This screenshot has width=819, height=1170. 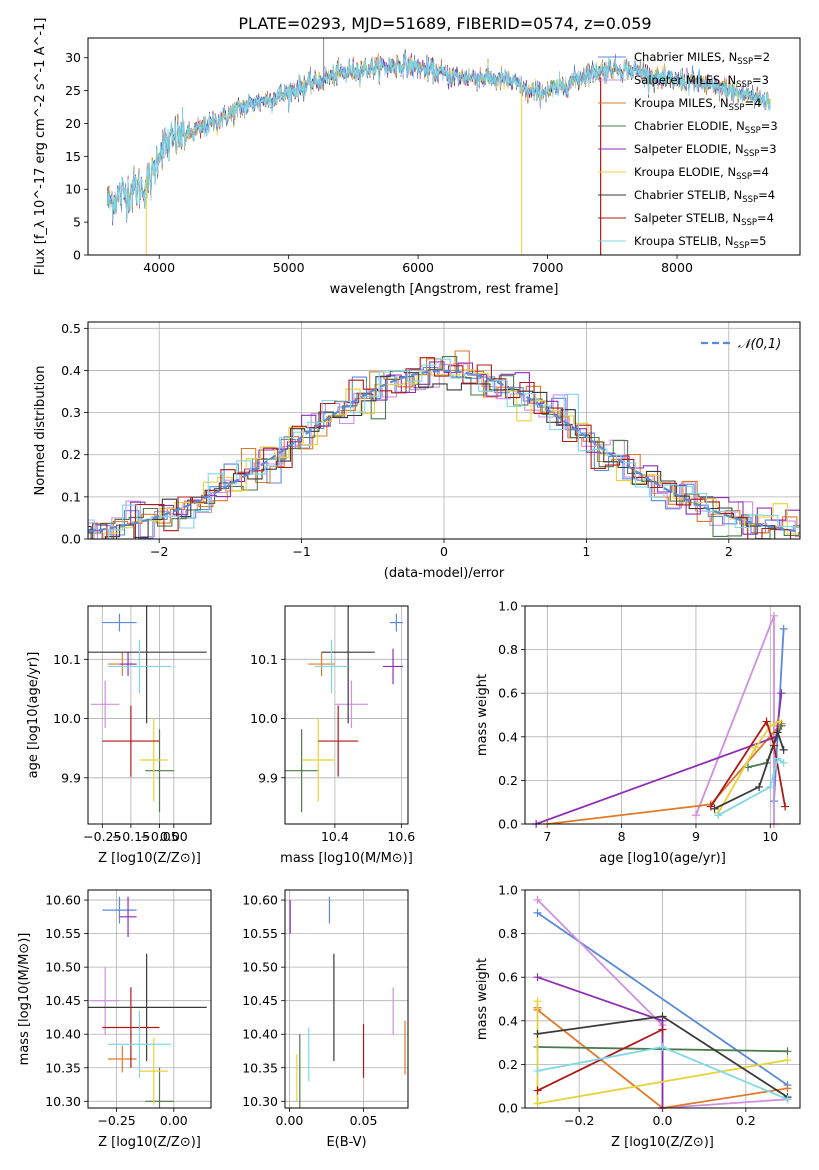 I want to click on y-tick-label: 10.1, so click(x=264, y=659).